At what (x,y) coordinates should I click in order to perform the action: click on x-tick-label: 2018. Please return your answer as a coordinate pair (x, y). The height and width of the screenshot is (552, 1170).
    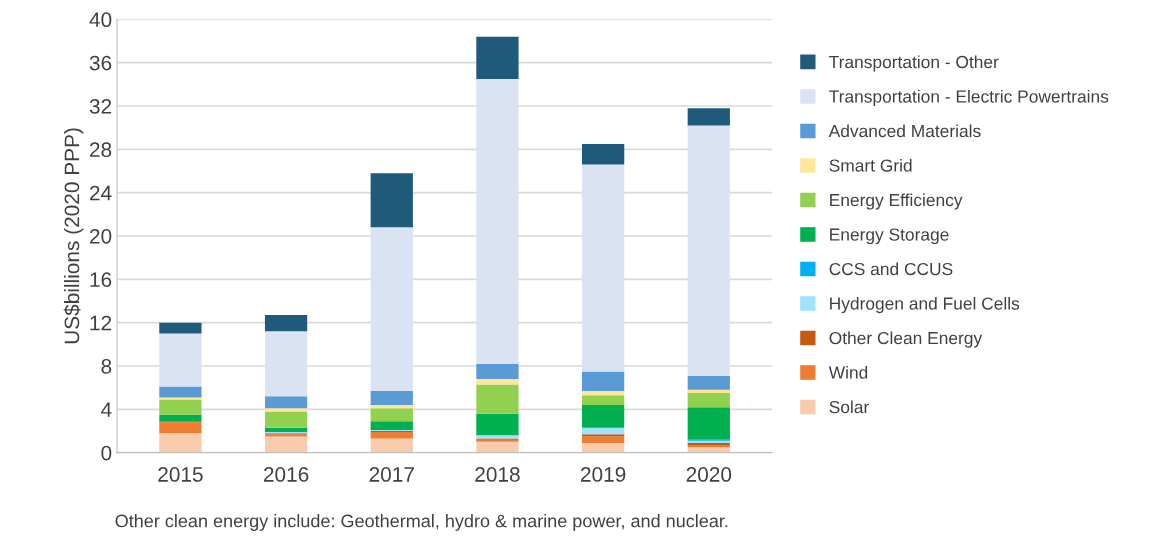
    Looking at the image, I should click on (497, 474).